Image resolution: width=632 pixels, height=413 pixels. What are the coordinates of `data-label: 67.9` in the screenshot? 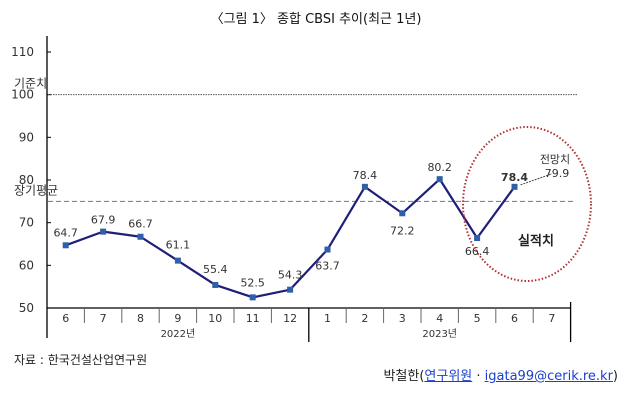 It's located at (103, 220).